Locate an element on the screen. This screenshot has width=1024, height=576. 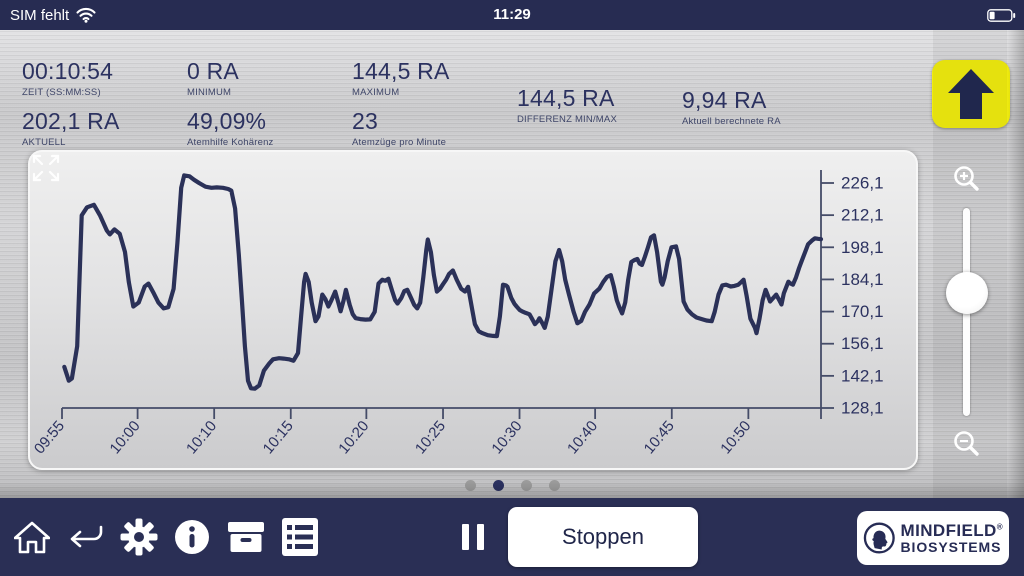
head-profile-icon is located at coordinates (879, 538).